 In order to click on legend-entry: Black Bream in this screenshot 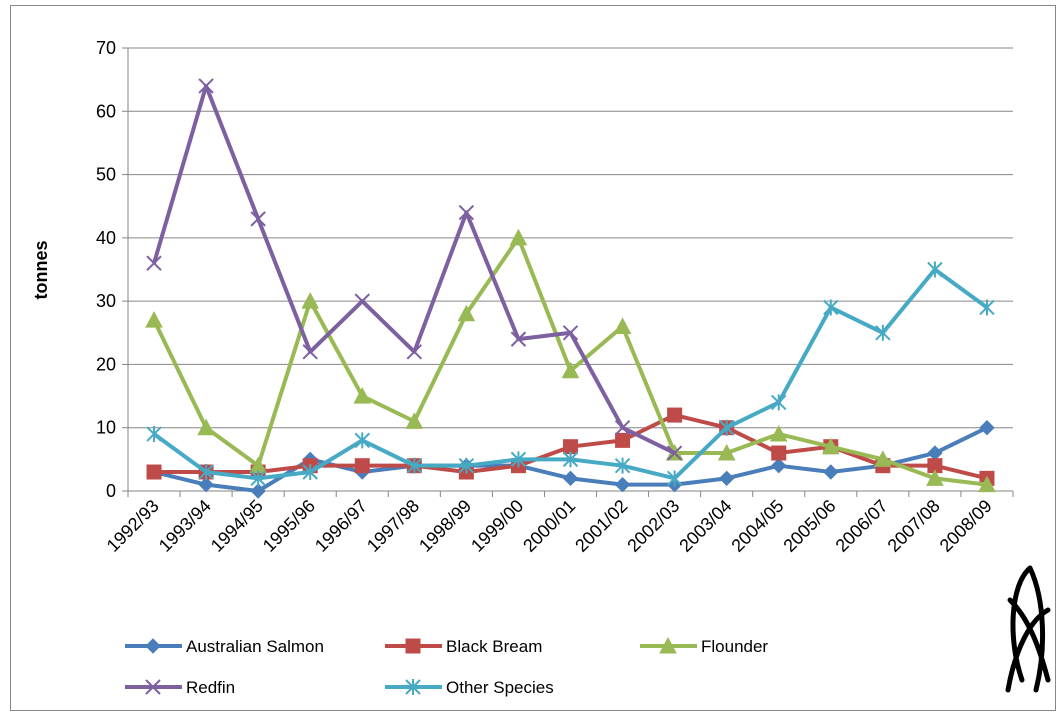, I will do `click(463, 646)`.